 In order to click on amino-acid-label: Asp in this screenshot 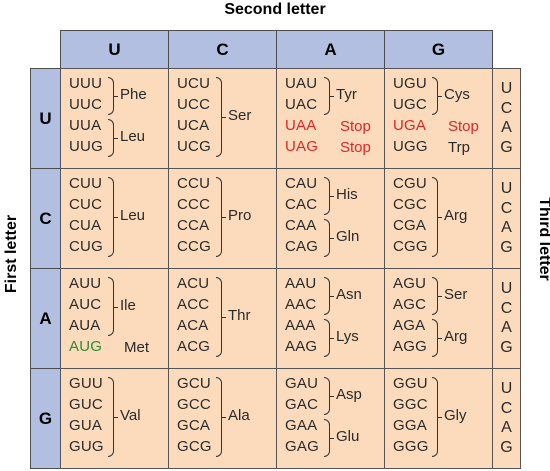, I will do `click(349, 394)`.